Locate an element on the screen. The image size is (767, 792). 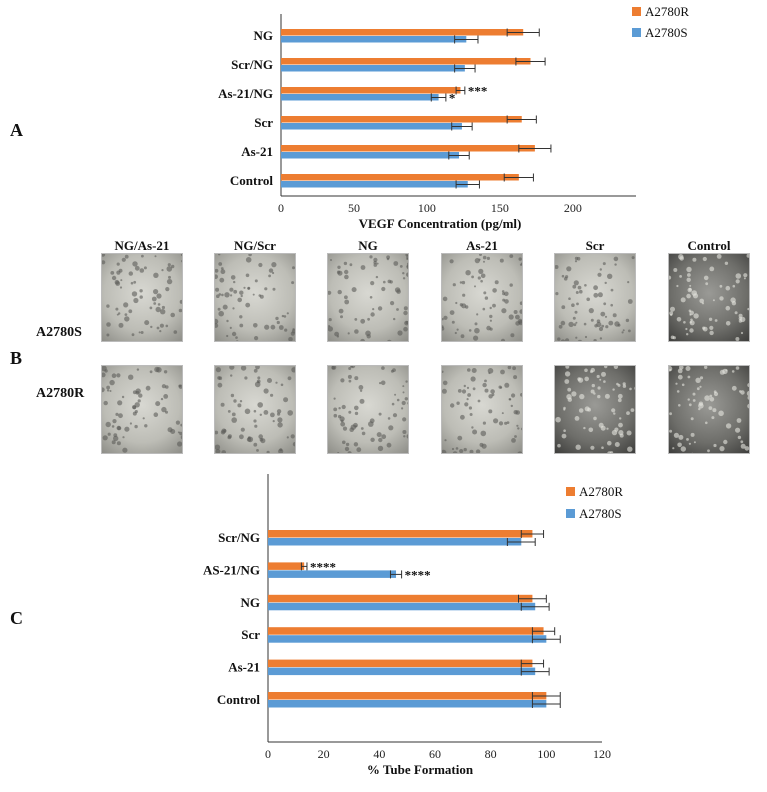
significance-A2780S-1: **** is located at coordinates (418, 574).